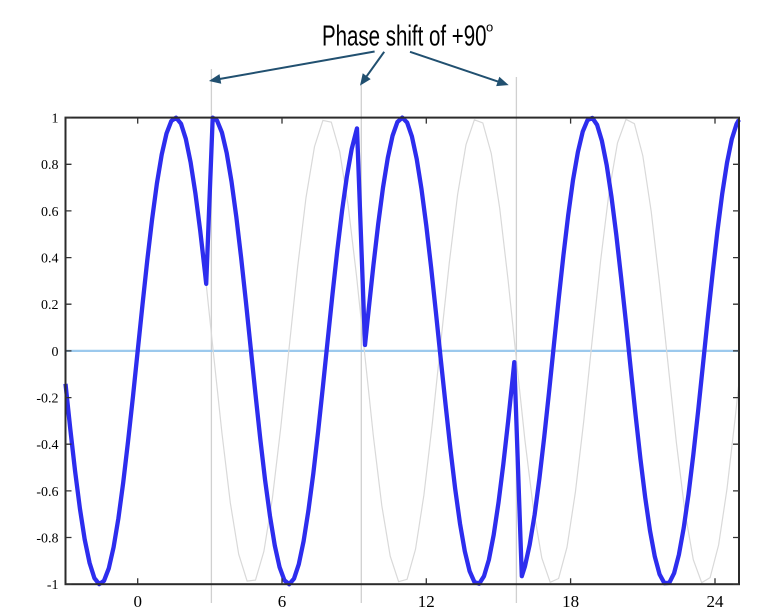  Describe the element at coordinates (50, 212) in the screenshot. I see `svg-text: 0.6` at that location.